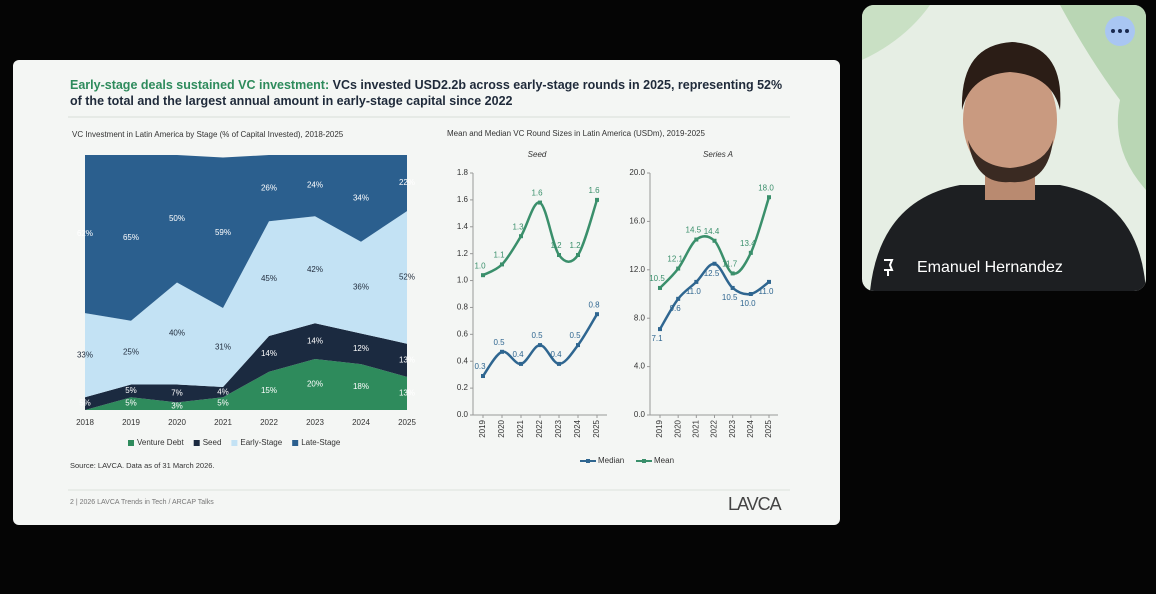 This screenshot has width=1156, height=594. Describe the element at coordinates (463, 172) in the screenshot. I see `y-tick-label: 1.8` at that location.